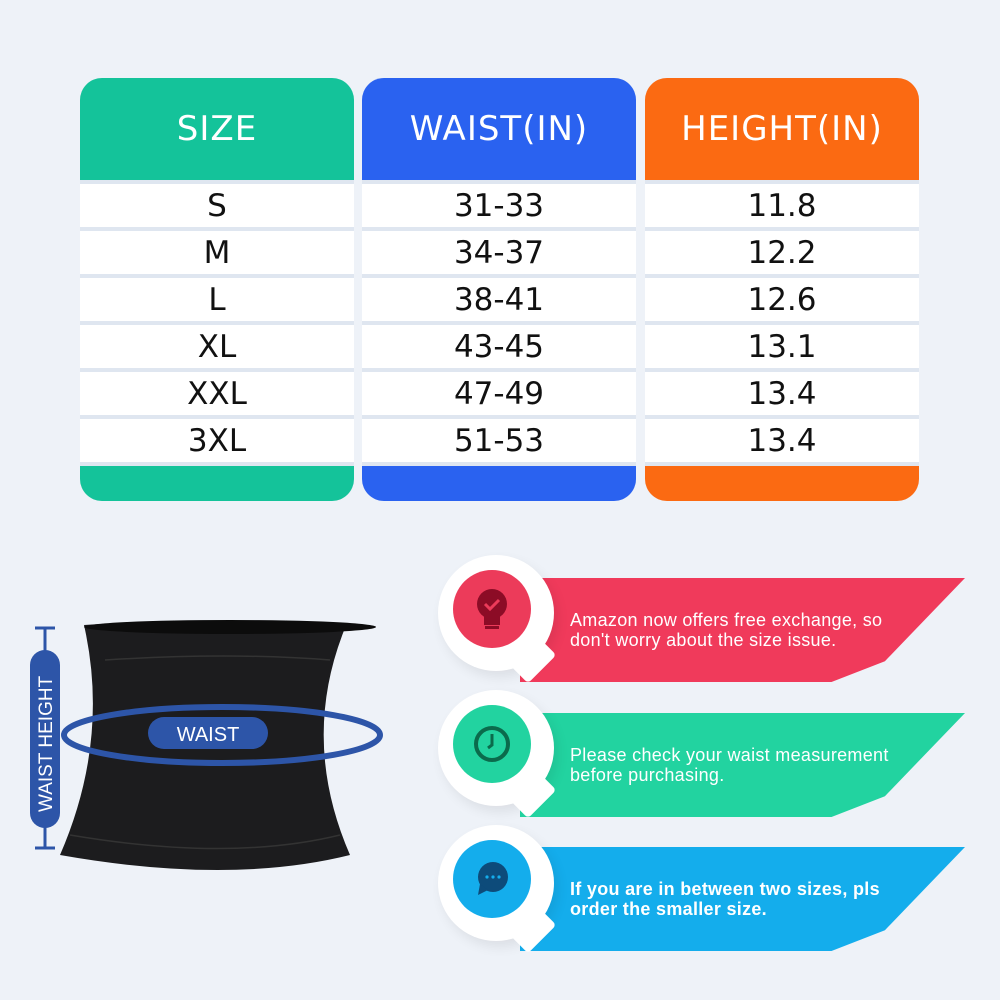  What do you see at coordinates (492, 609) in the screenshot?
I see `lightbulb-check-icon` at bounding box center [492, 609].